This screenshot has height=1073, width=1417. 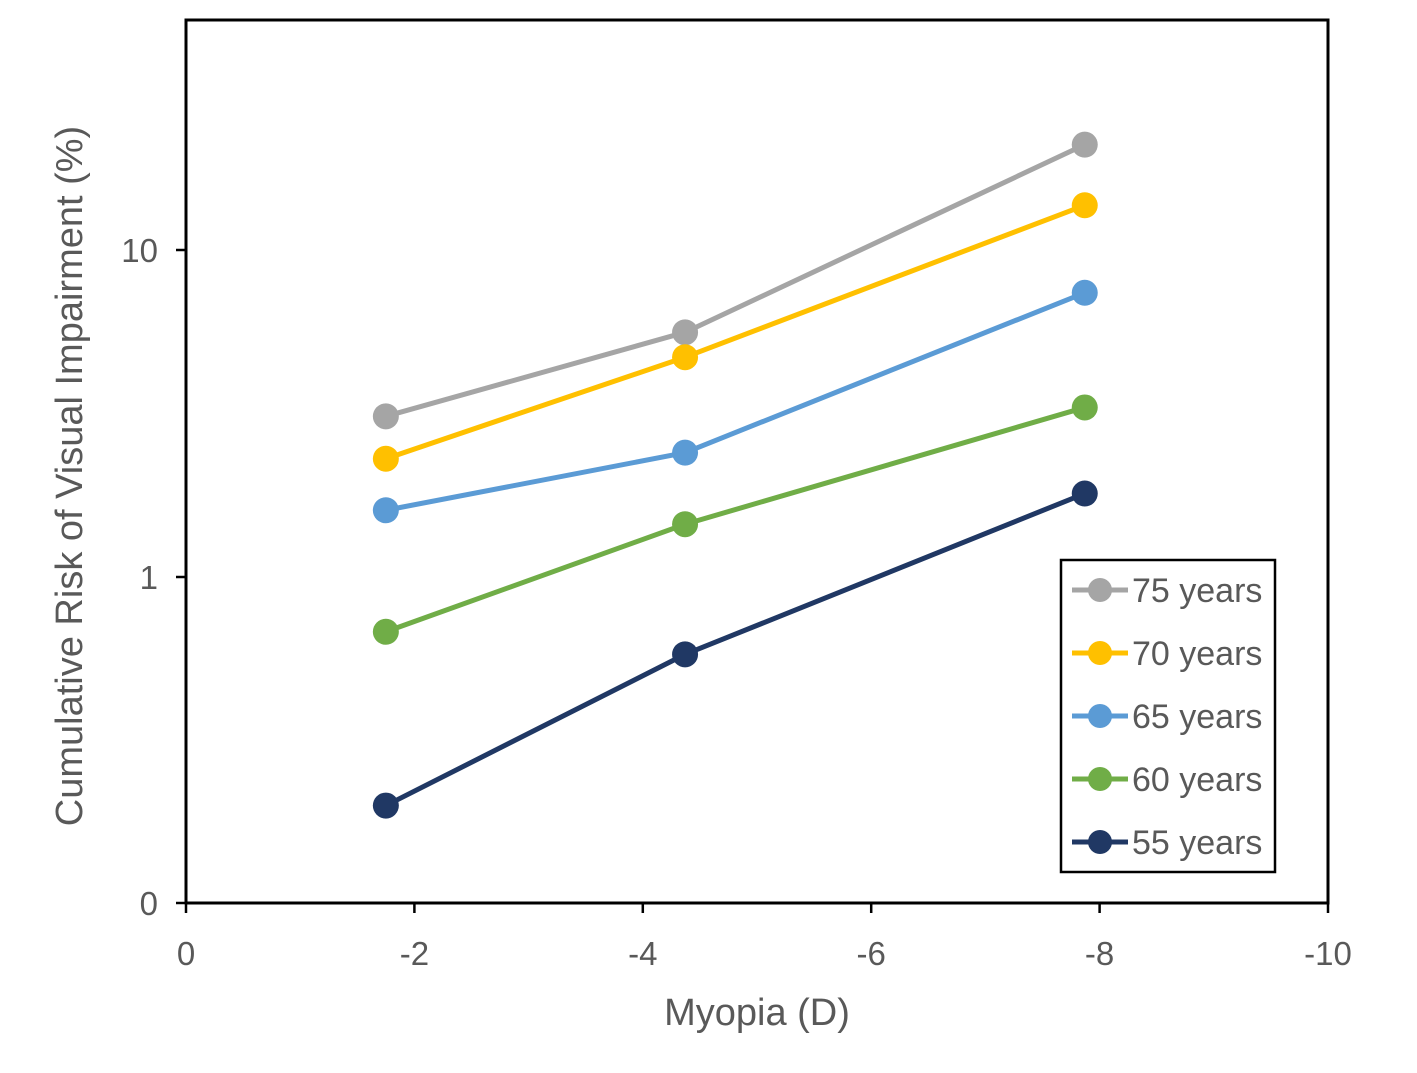 I want to click on series-70-years, so click(x=735, y=332).